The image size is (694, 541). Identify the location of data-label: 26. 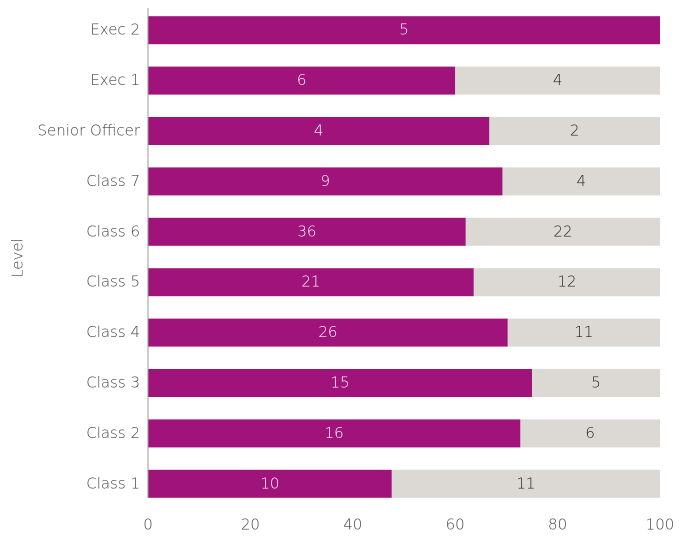
(327, 332).